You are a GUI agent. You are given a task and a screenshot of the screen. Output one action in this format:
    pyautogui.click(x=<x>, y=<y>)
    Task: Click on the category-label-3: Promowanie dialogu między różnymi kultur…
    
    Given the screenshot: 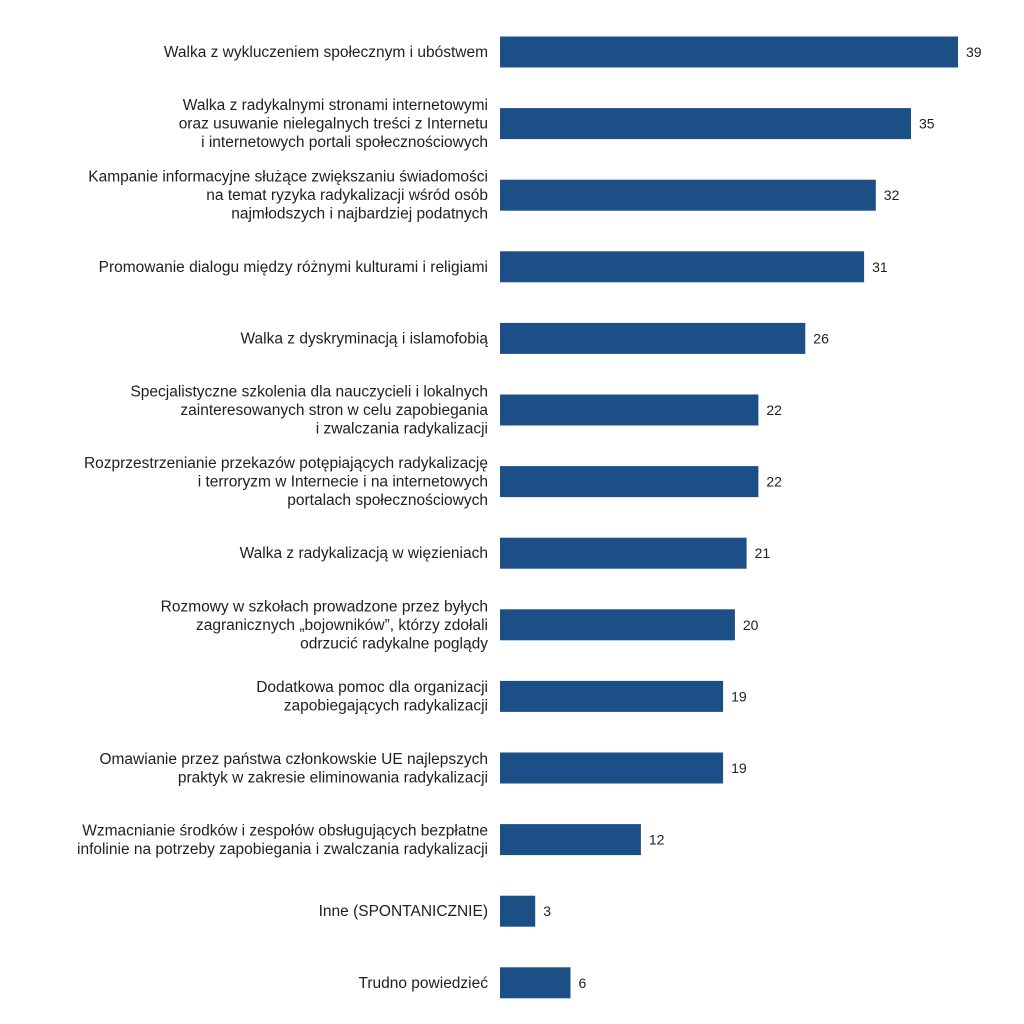 What is the action you would take?
    pyautogui.click(x=293, y=267)
    